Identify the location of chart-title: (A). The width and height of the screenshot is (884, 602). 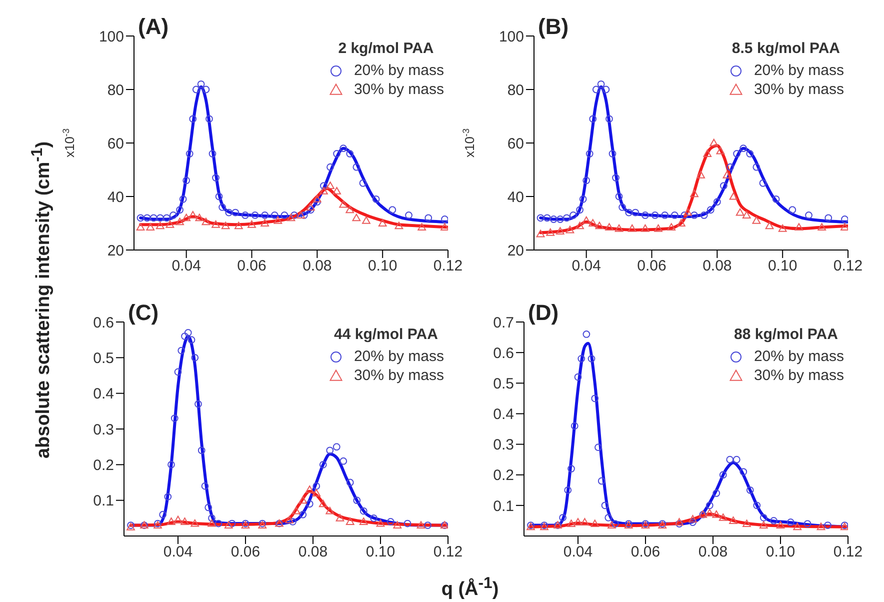
(153, 27).